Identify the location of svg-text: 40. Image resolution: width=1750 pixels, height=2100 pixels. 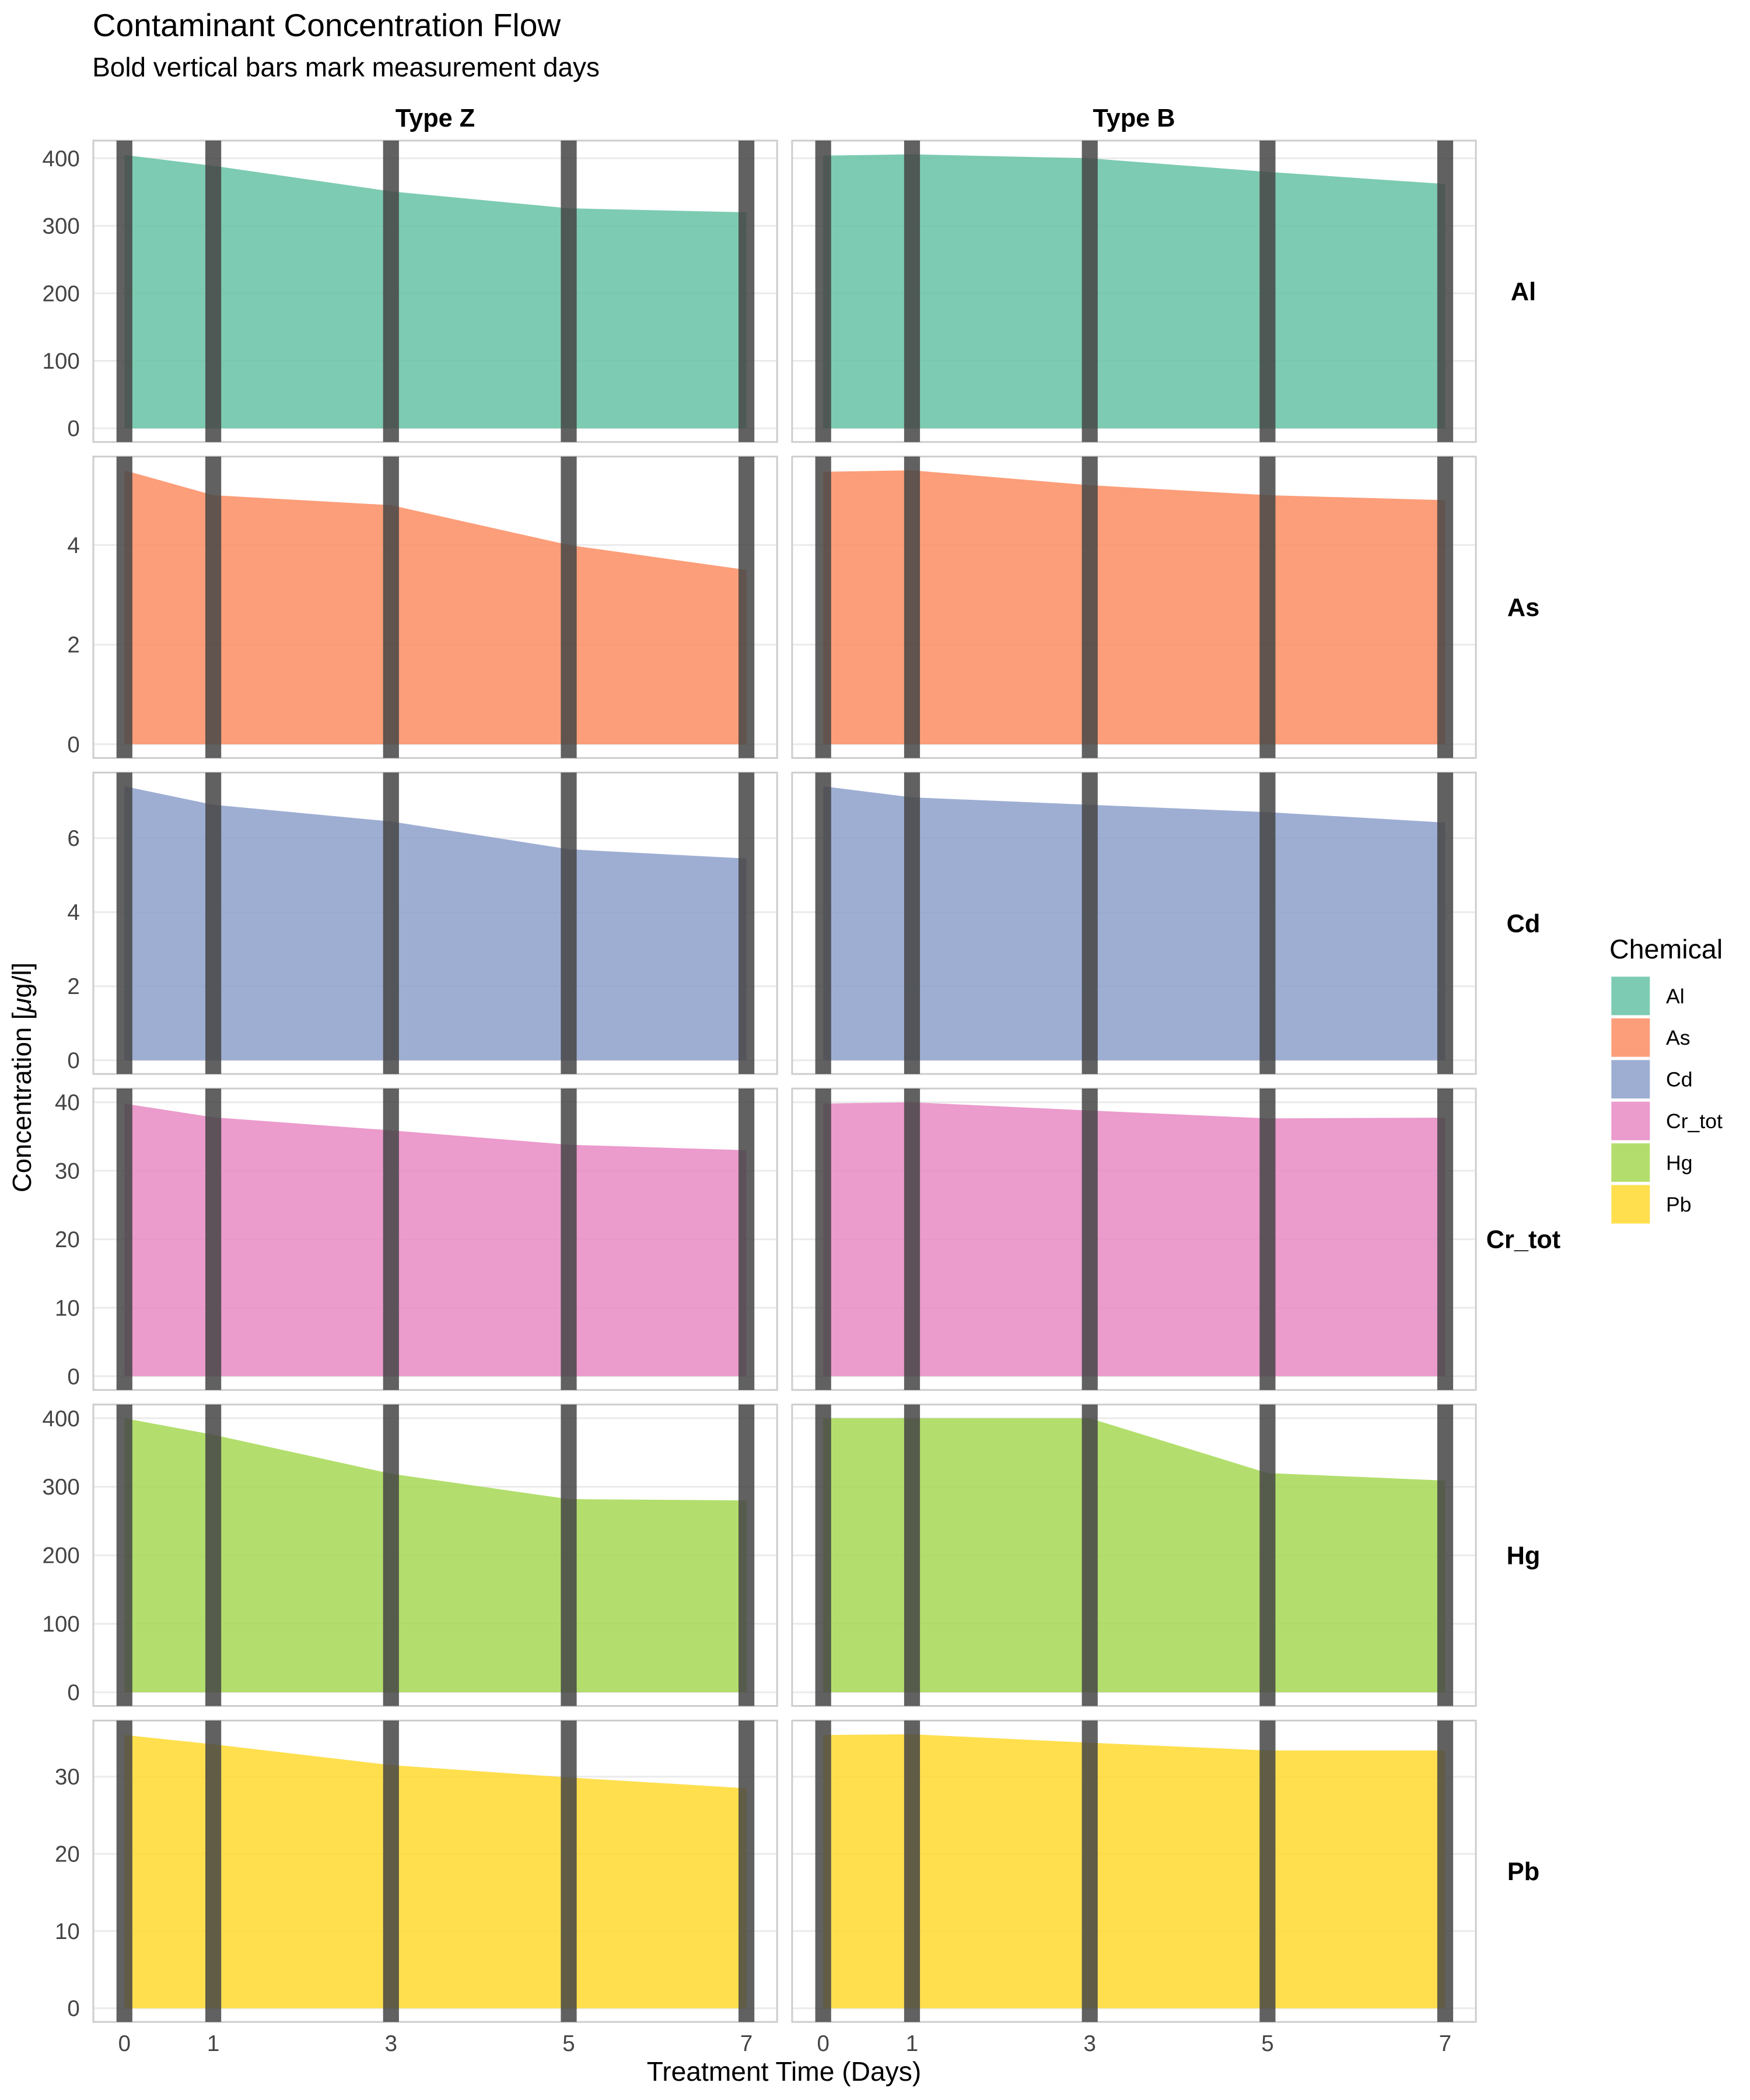
(67, 1102).